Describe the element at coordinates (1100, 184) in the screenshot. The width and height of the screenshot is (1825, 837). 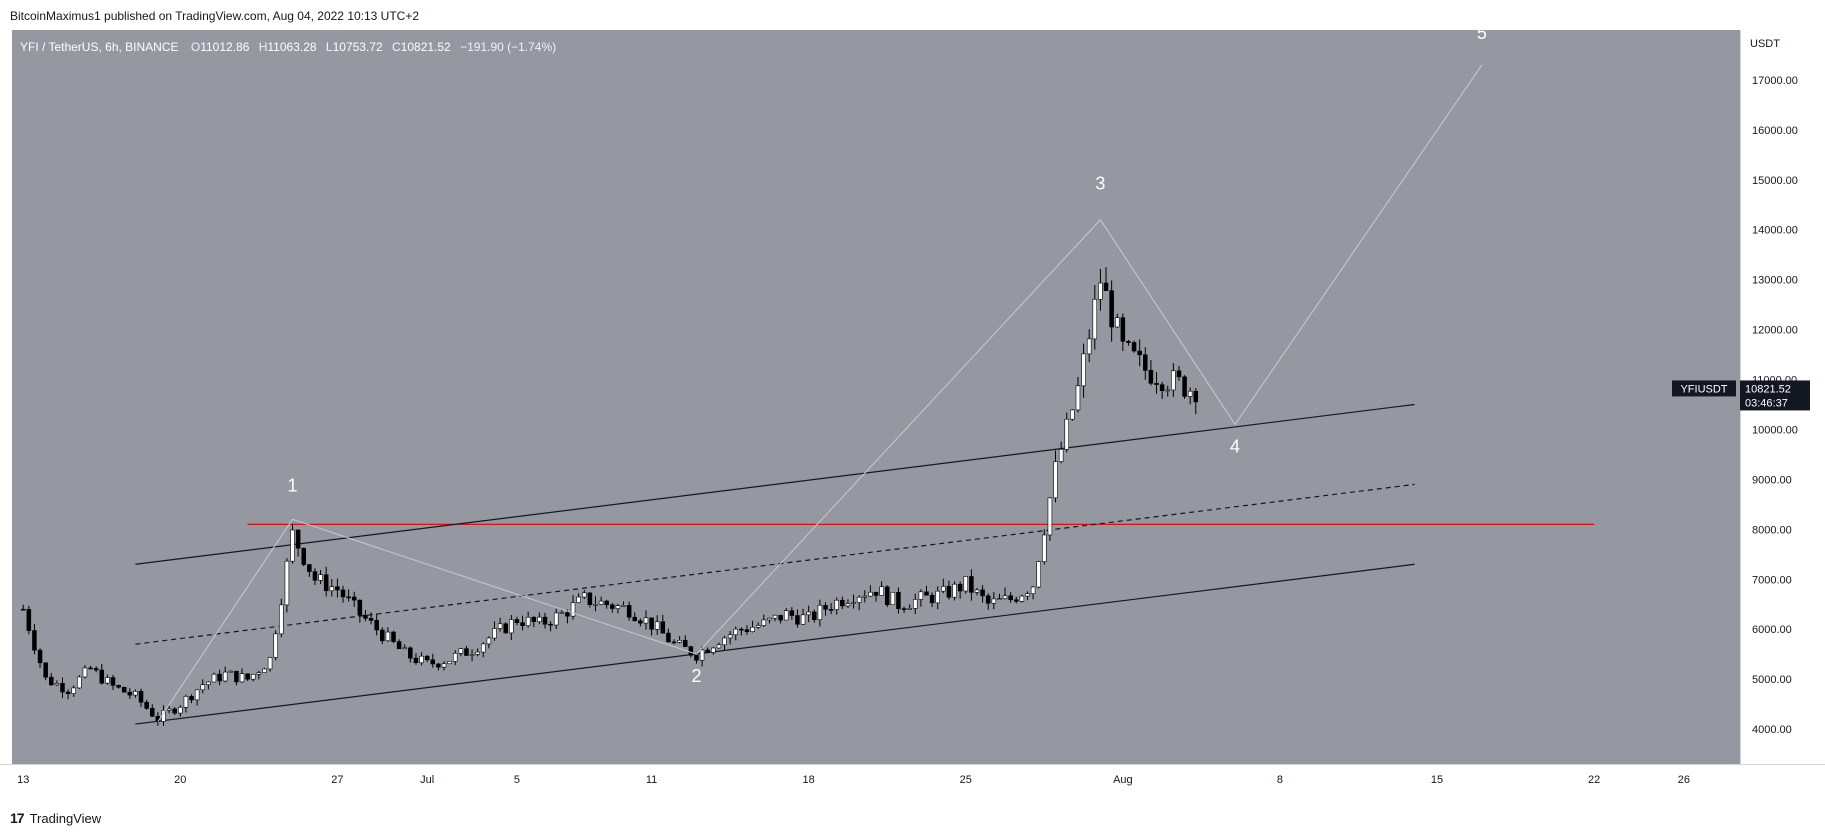
I see `wave-label: 3` at that location.